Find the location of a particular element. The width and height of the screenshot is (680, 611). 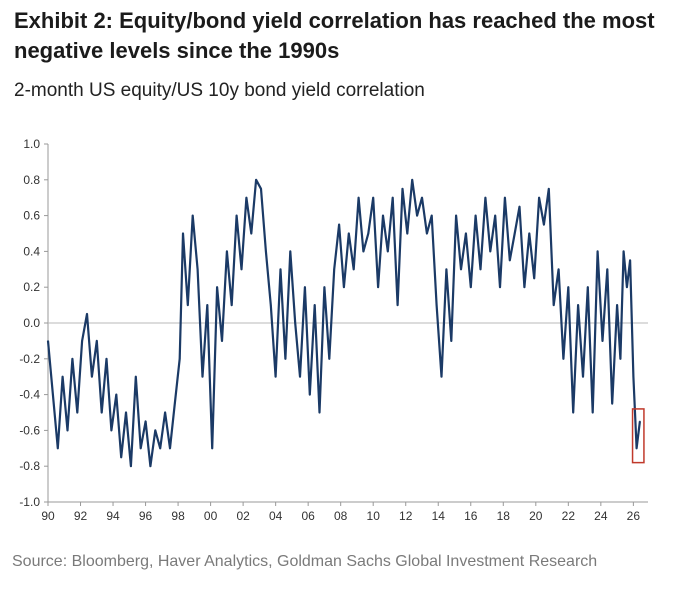

y-tick-label: 0.0 is located at coordinates (31, 323).